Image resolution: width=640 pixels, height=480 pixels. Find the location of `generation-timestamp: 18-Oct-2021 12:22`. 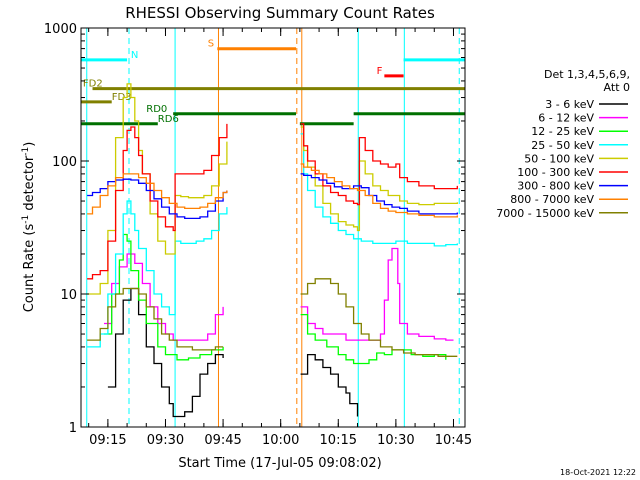

generation-timestamp: 18-Oct-2021 12:22 is located at coordinates (598, 472).